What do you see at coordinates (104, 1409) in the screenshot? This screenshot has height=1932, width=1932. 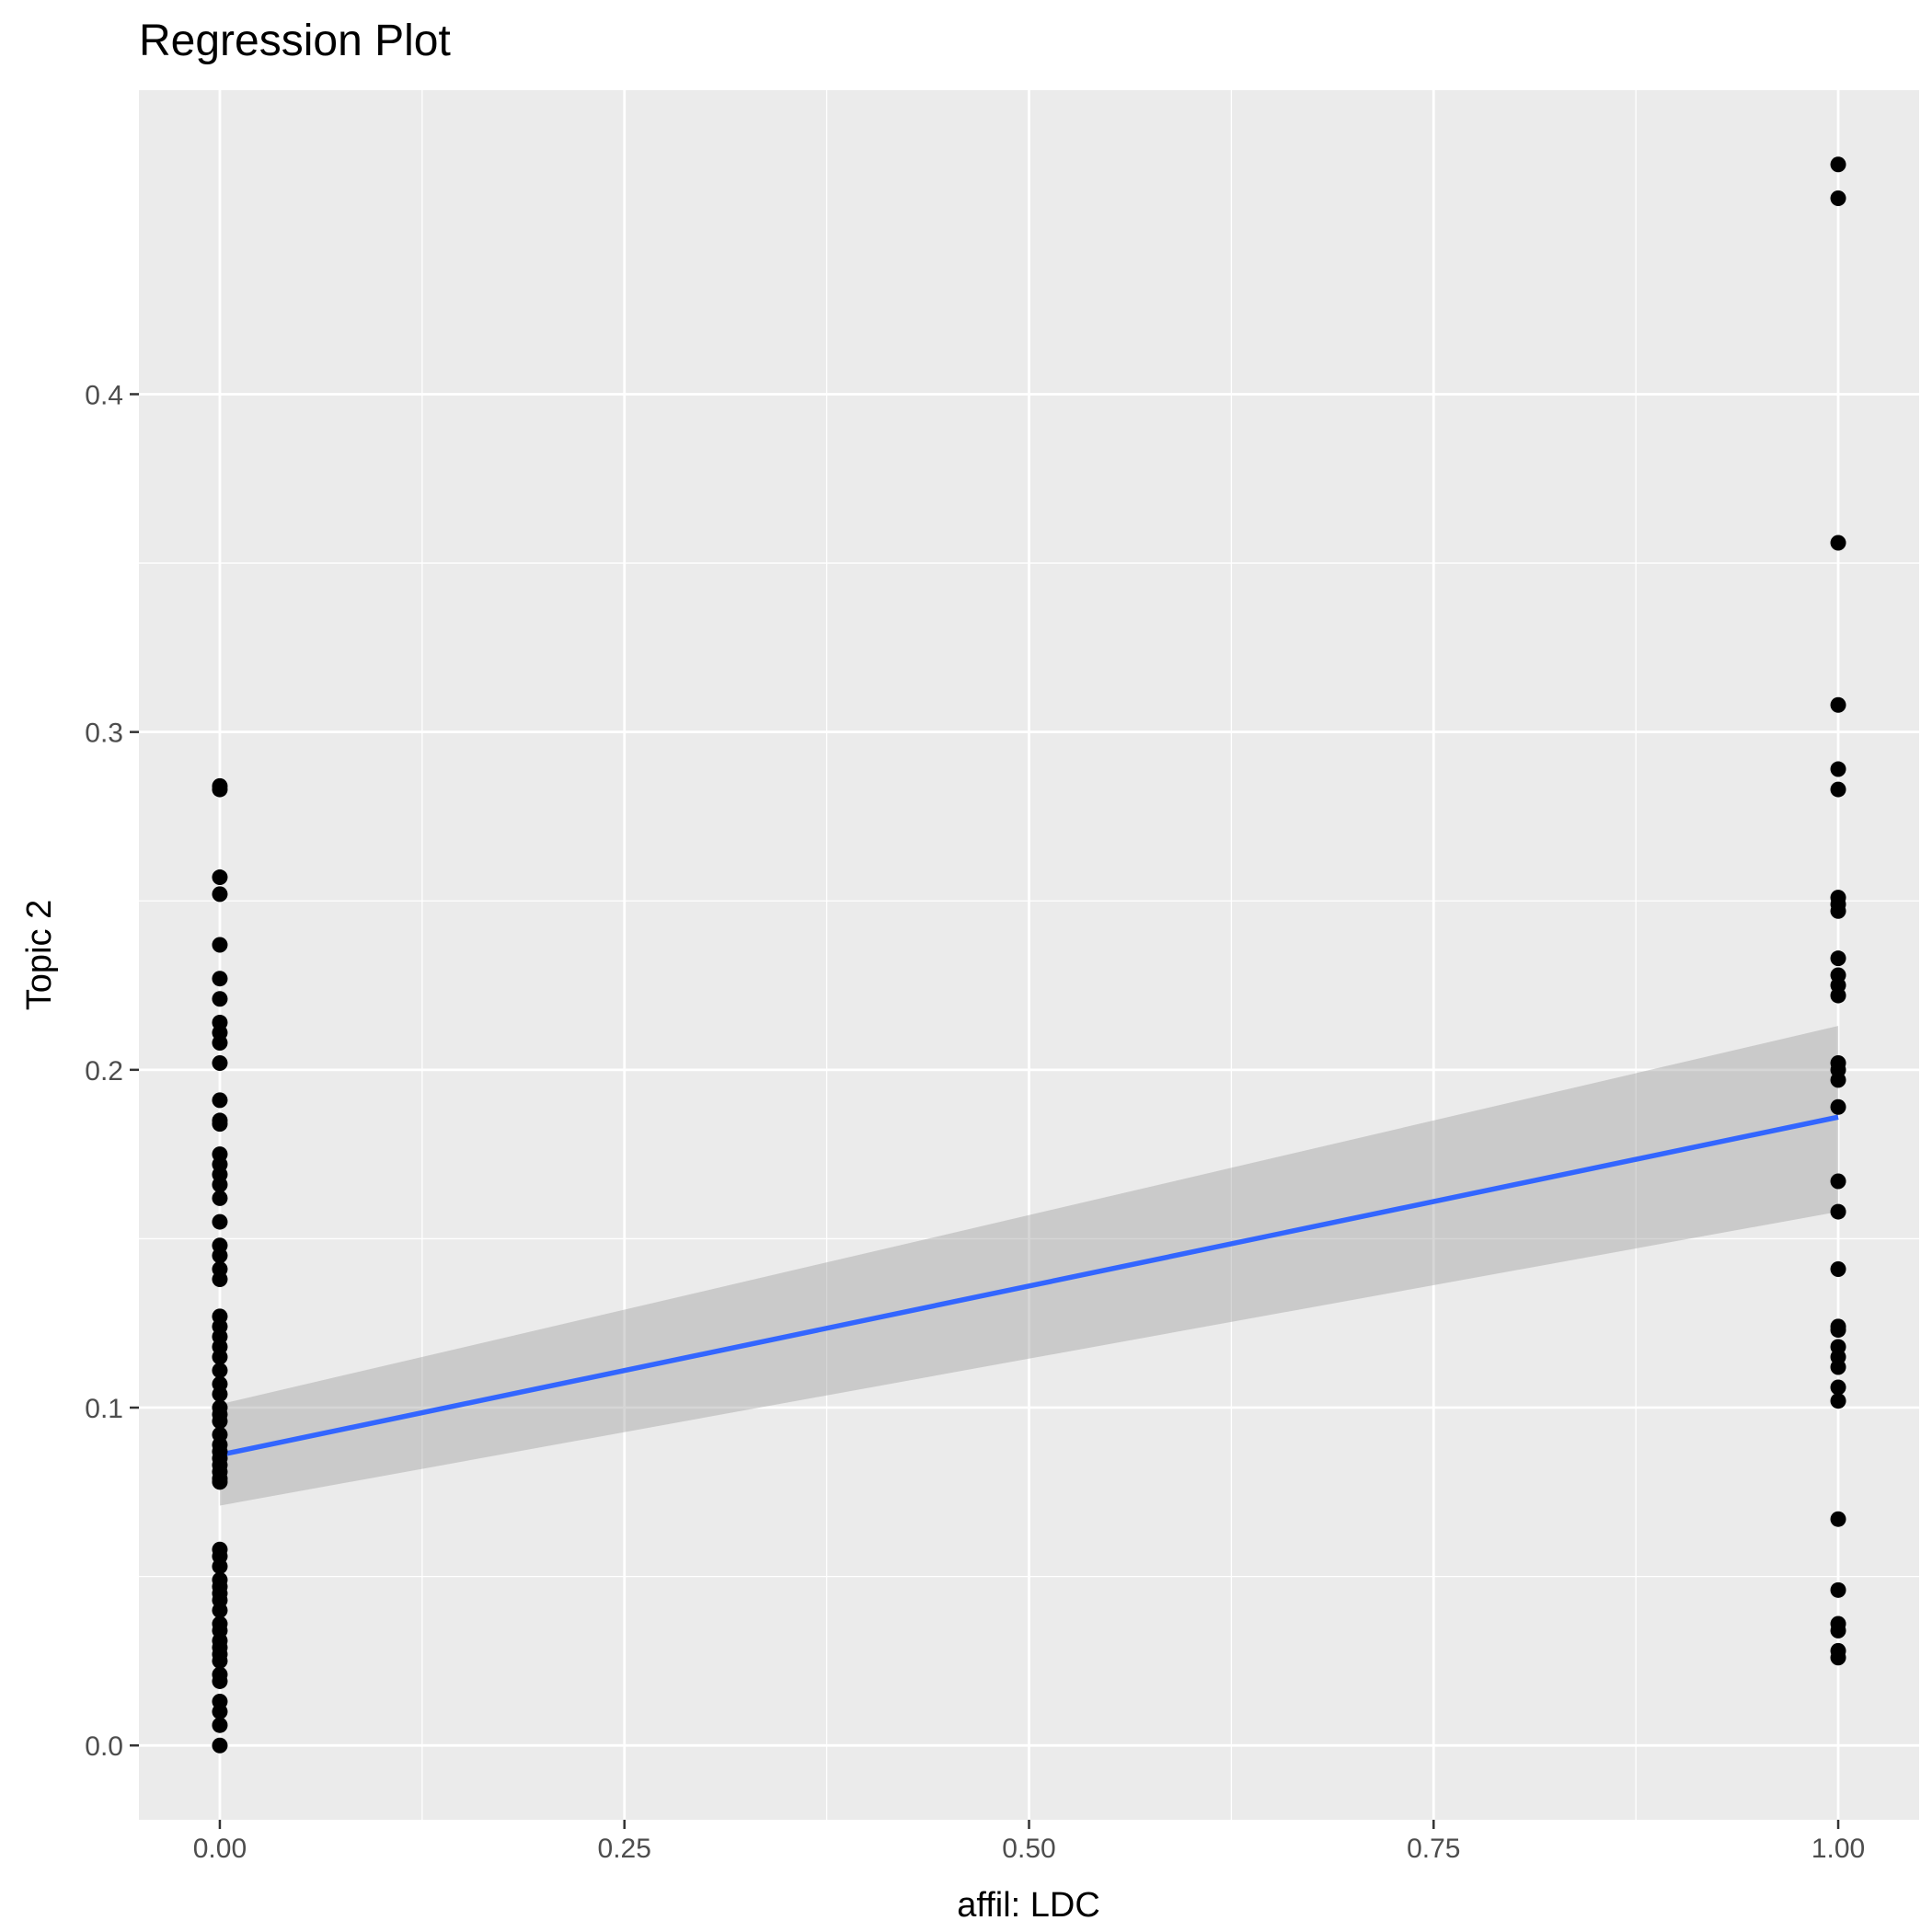 I see `y-tick-label: 0.1` at bounding box center [104, 1409].